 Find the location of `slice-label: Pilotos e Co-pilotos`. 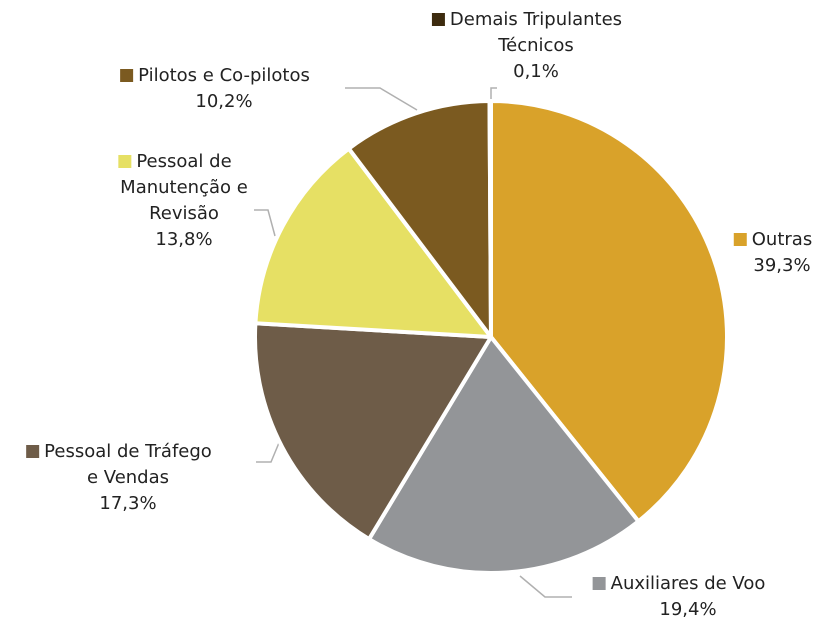

slice-label: Pilotos e Co-pilotos is located at coordinates (224, 75).